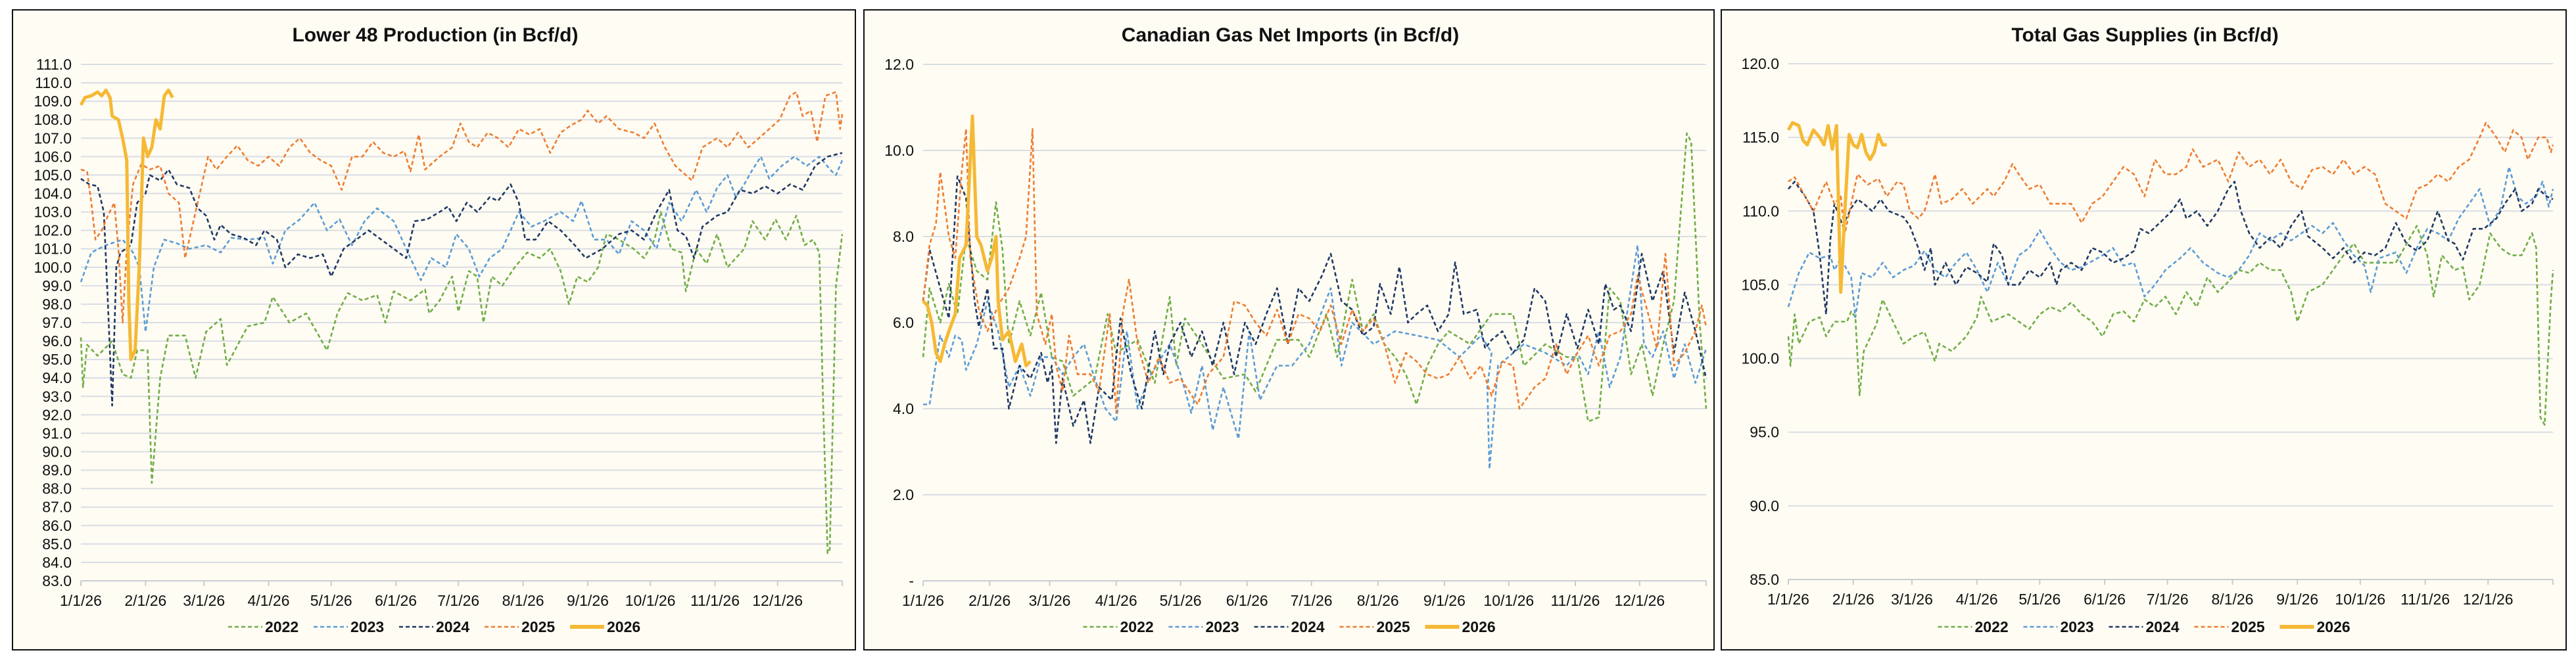  What do you see at coordinates (54, 64) in the screenshot?
I see `y-tick-label: 111.0` at bounding box center [54, 64].